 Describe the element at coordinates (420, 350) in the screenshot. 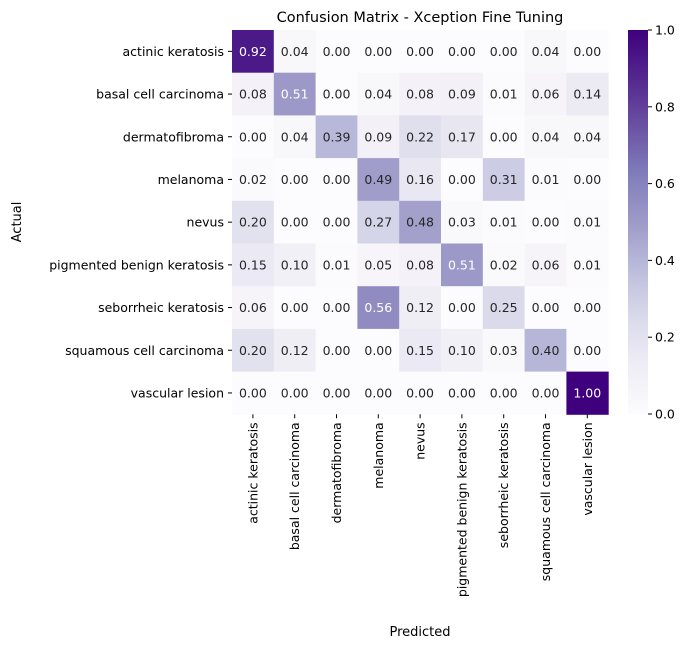

I see `cell-value-label: 0.15` at that location.